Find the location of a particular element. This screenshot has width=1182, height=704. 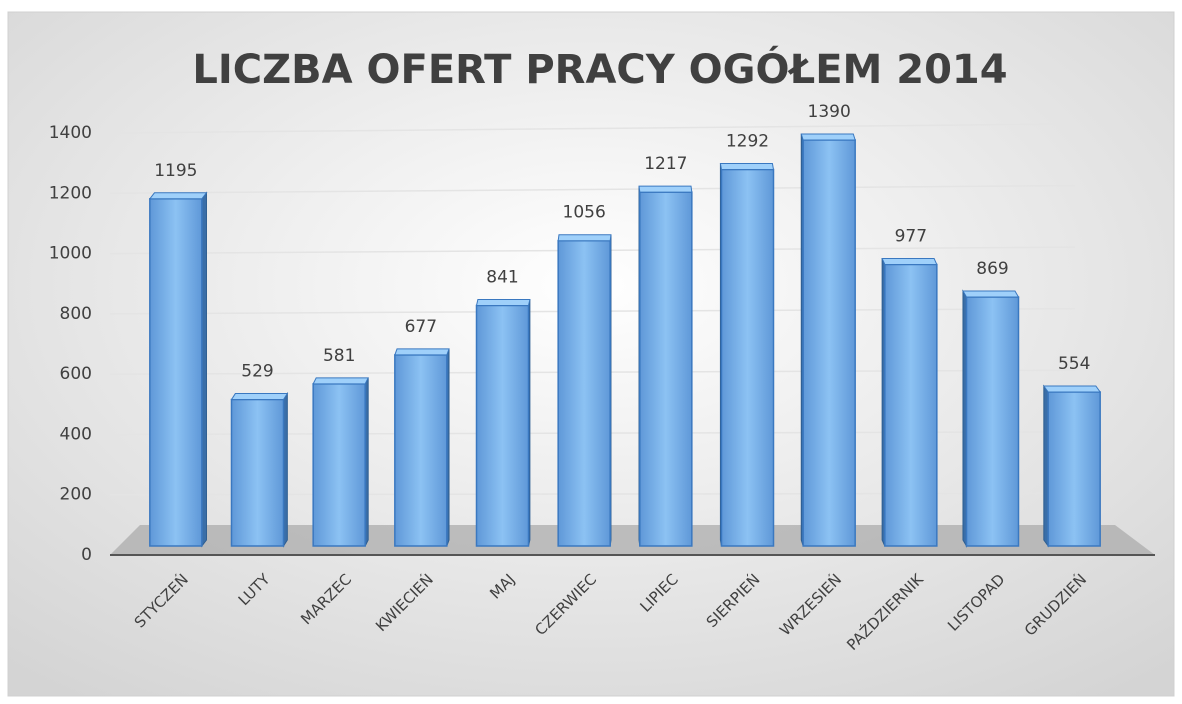

y-tick-label: 1000 is located at coordinates (70, 254).